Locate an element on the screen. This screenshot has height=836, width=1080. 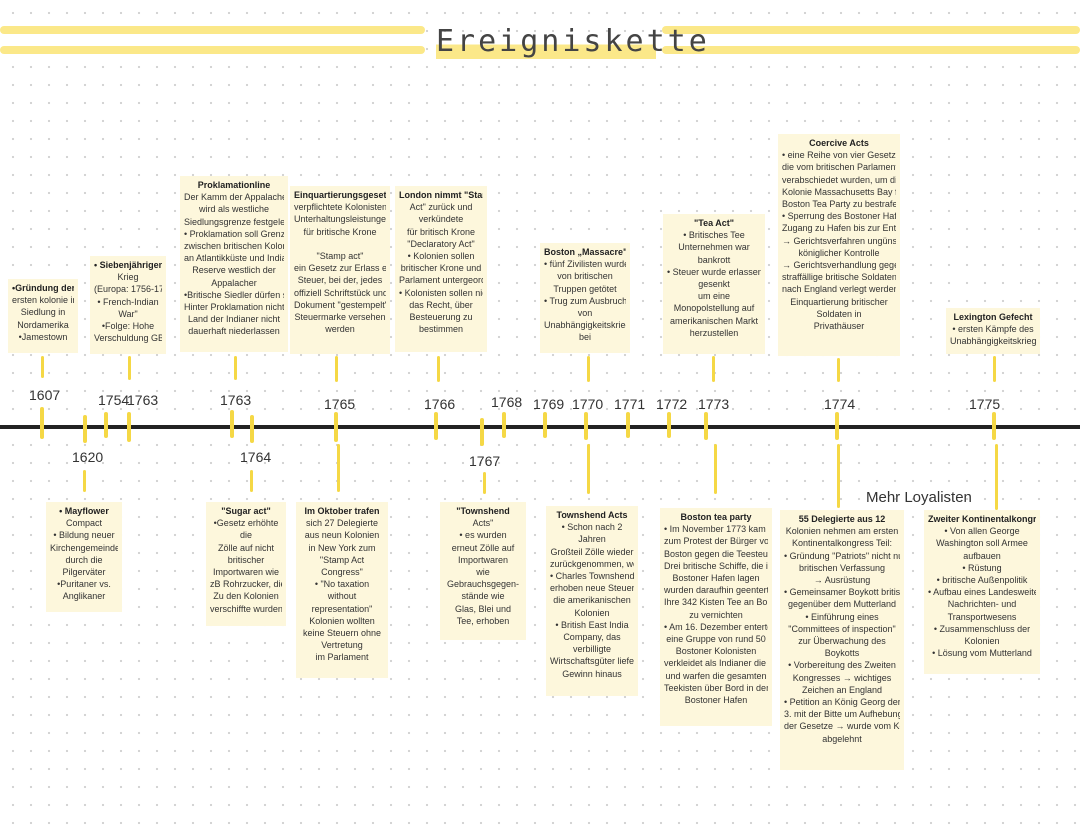
note-line: War" is located at coordinates (128, 313).